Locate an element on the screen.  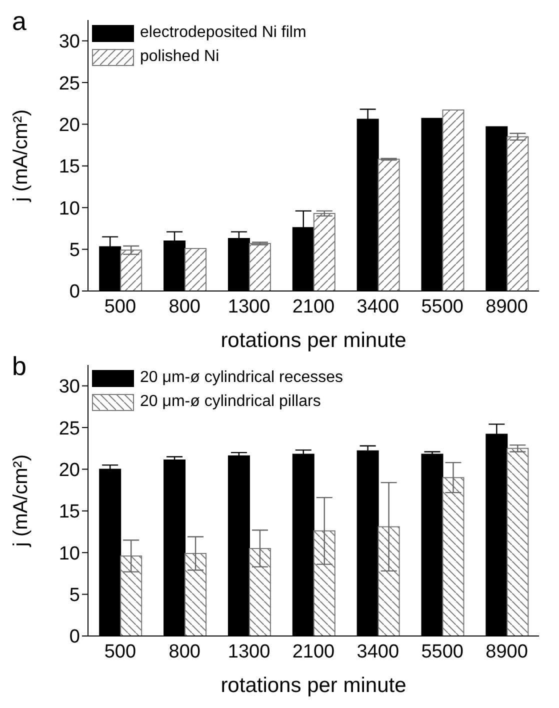
legend-label: electrodeposited Ni film is located at coordinates (223, 33).